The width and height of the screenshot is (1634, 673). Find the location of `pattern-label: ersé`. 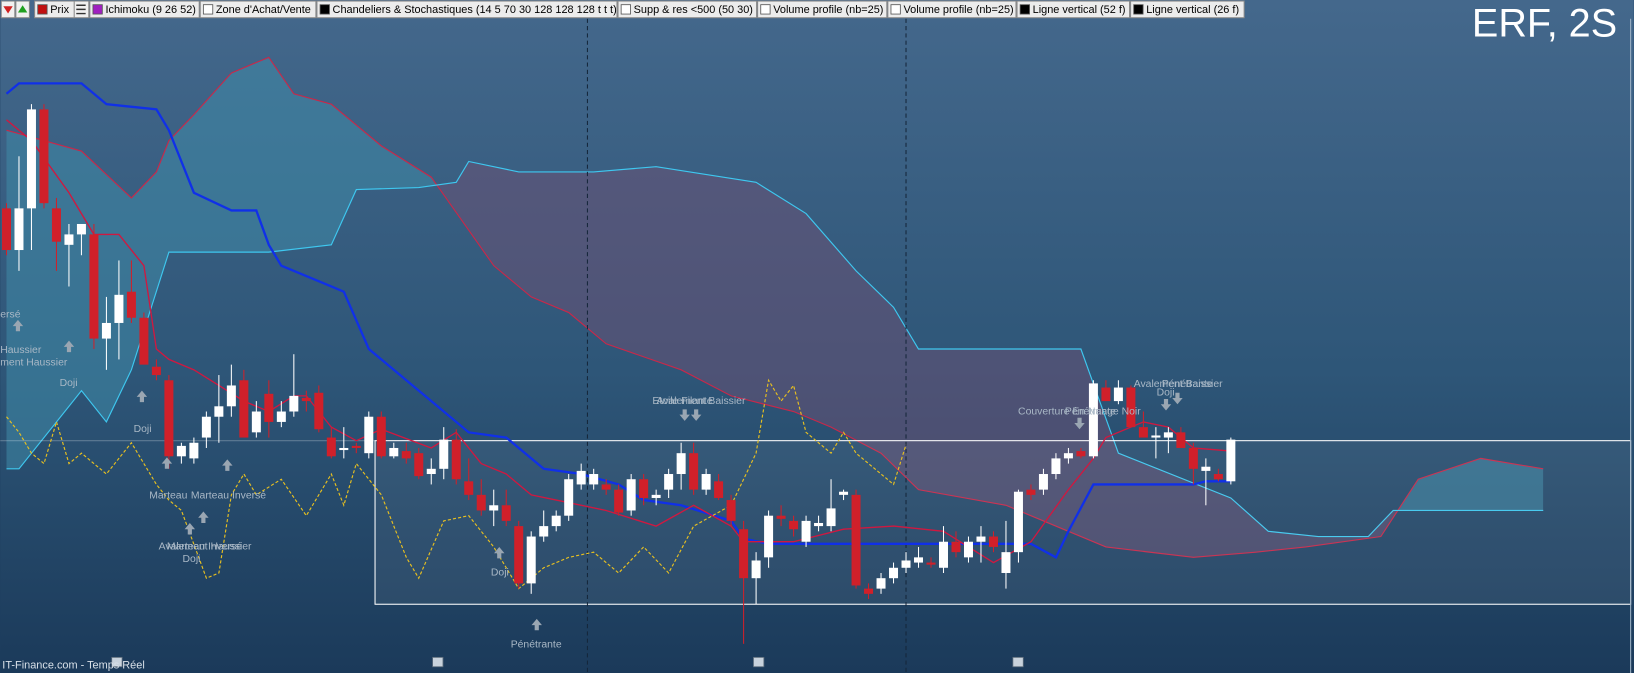

pattern-label: ersé is located at coordinates (10, 314).